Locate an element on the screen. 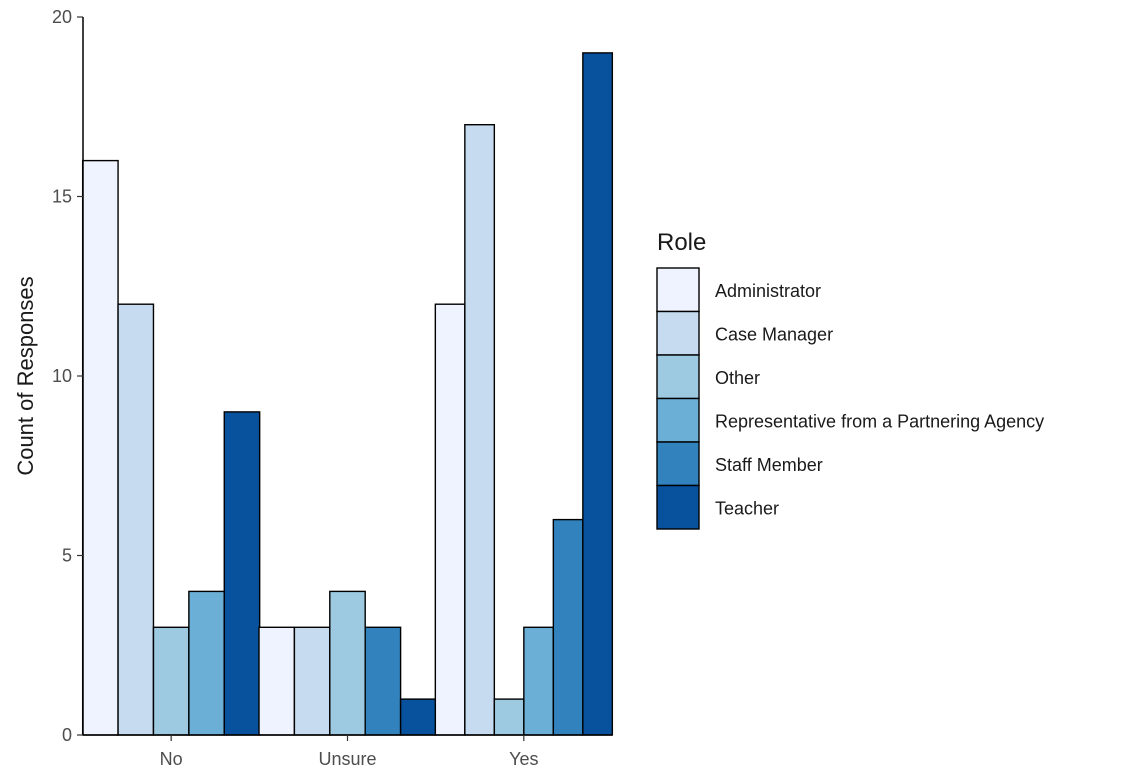 The height and width of the screenshot is (773, 1144). legend-label: Administrator is located at coordinates (768, 291).